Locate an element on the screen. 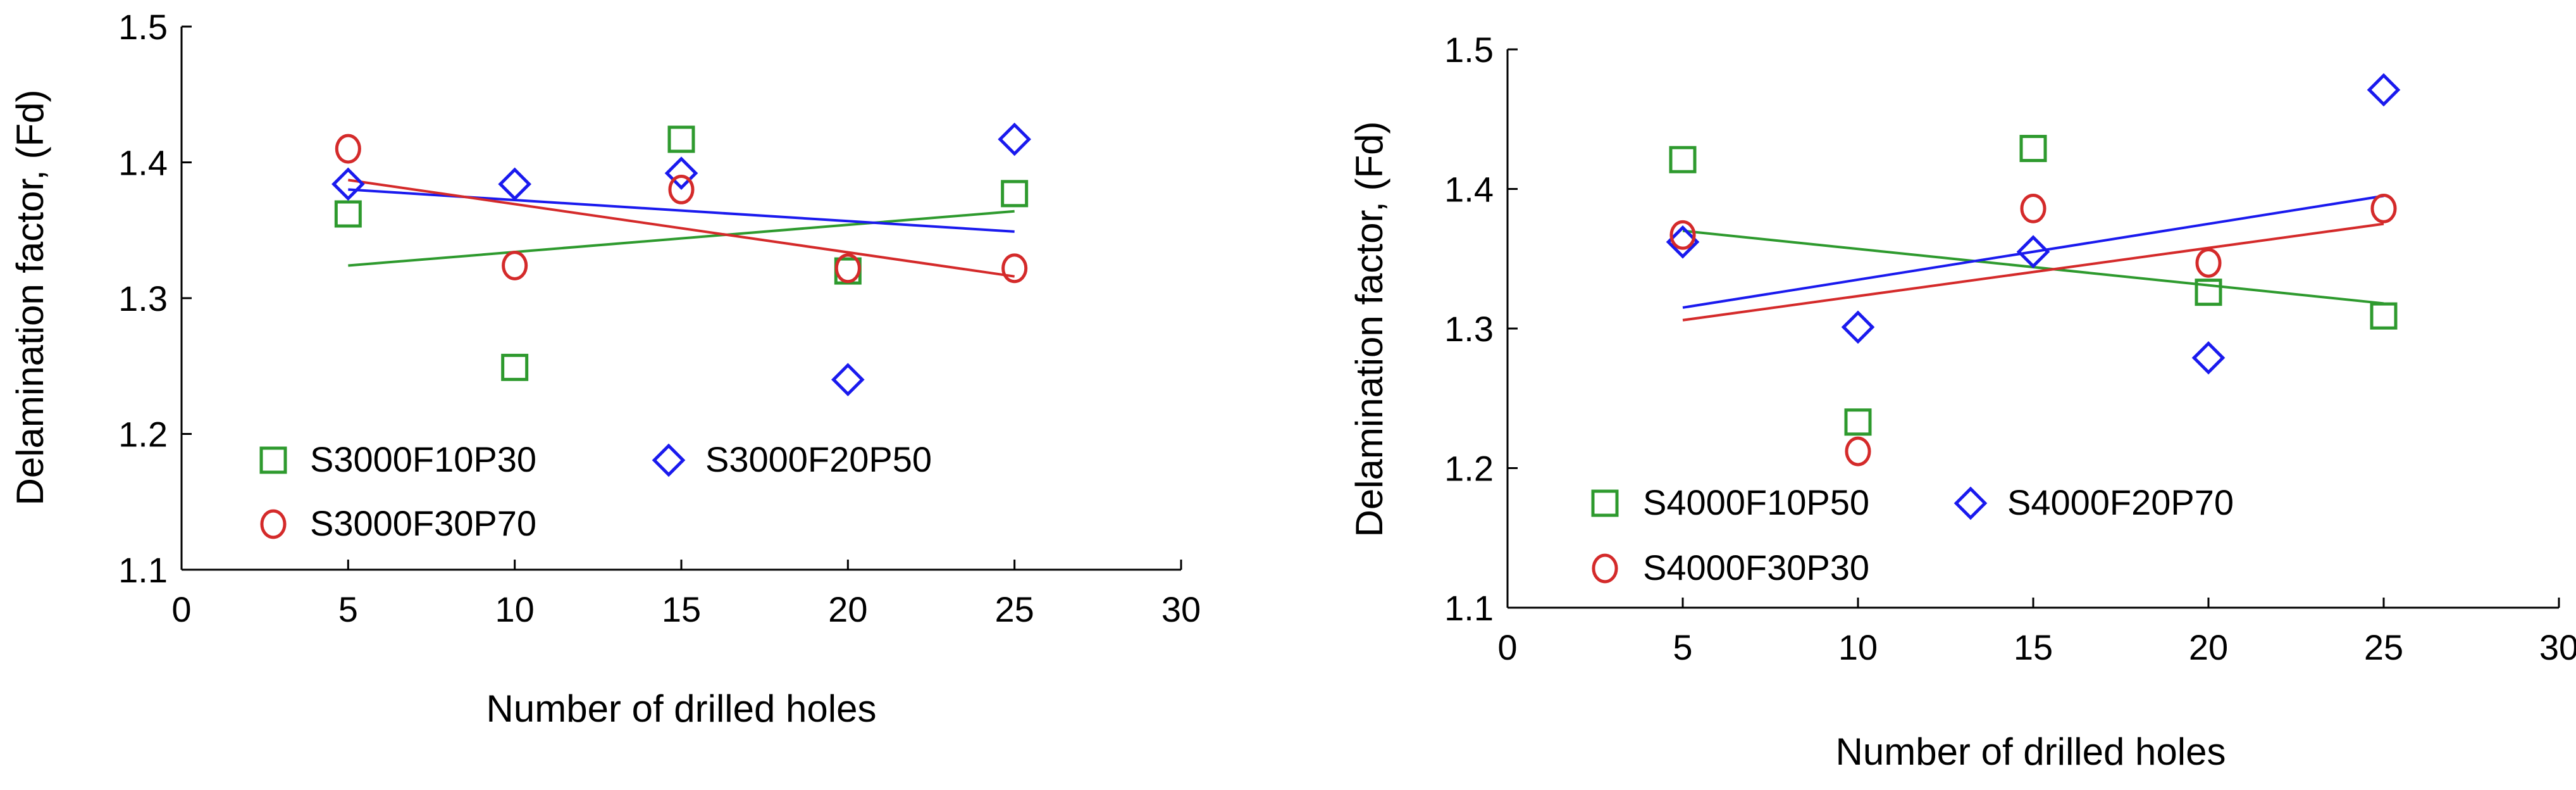 This screenshot has width=2576, height=790. legend-label: S3000F10P30 is located at coordinates (423, 459).